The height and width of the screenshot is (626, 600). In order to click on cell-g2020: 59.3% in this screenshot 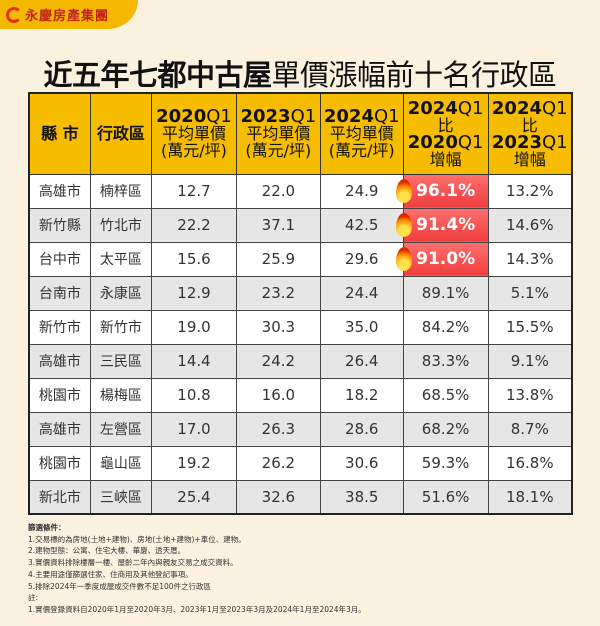, I will do `click(445, 463)`.